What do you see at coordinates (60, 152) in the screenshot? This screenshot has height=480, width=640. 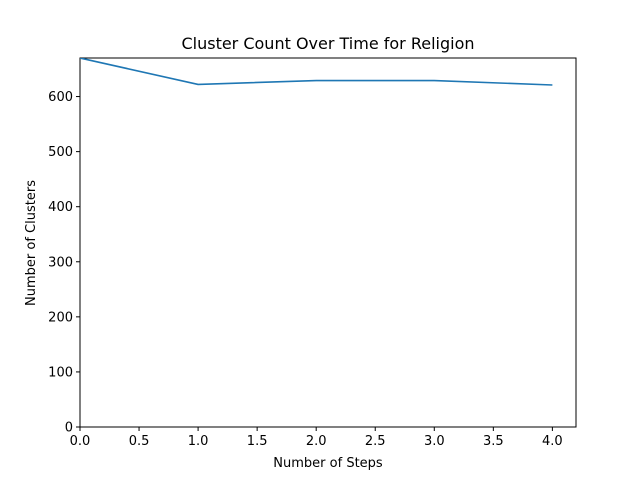 I see `y-tick-label: 500` at bounding box center [60, 152].